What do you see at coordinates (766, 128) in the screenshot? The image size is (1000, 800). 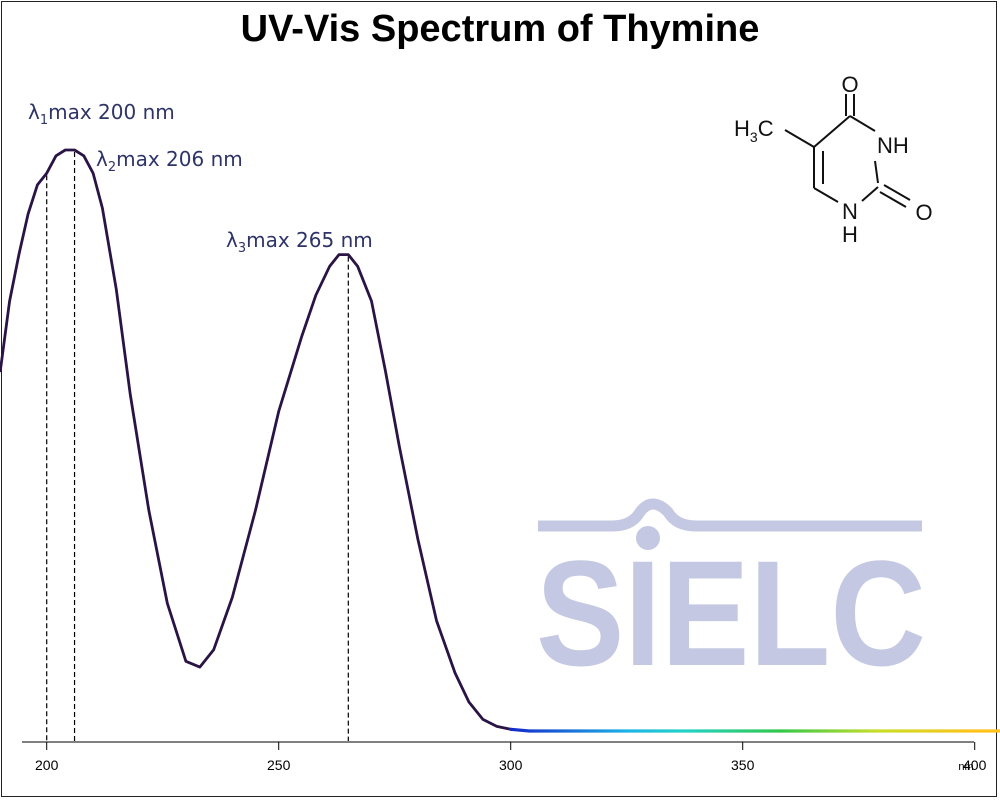 I see `methyl-c: C` at bounding box center [766, 128].